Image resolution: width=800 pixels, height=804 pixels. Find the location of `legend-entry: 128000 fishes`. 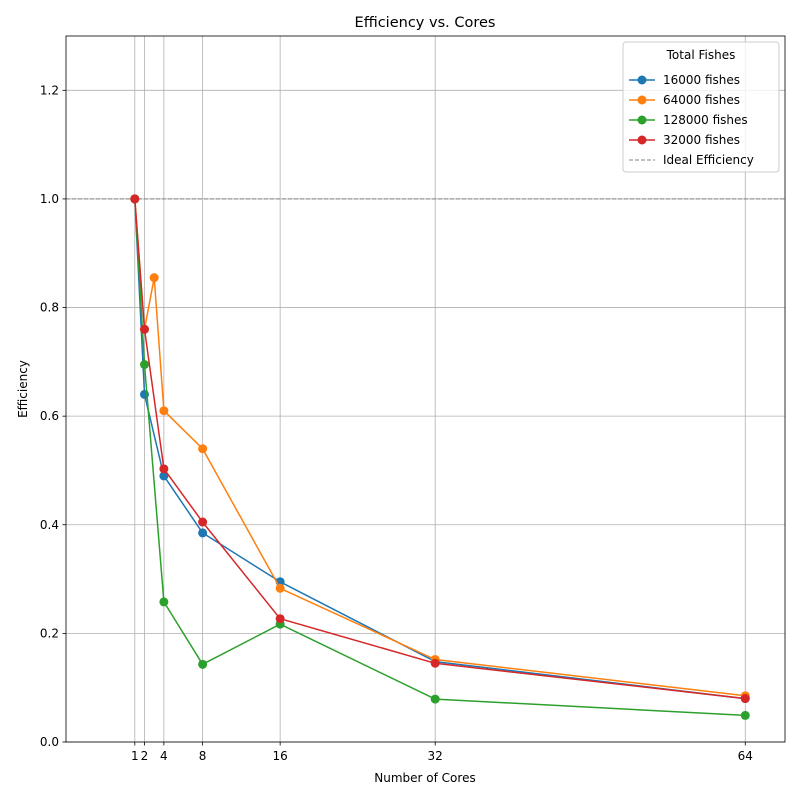

legend-entry: 128000 fishes is located at coordinates (688, 120).